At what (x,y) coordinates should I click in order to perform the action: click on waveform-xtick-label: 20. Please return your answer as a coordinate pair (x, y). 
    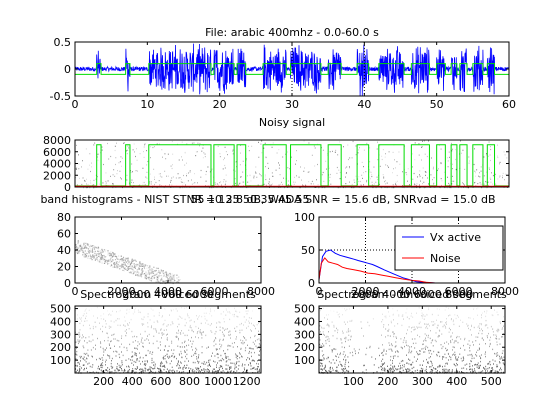
    Looking at the image, I should click on (220, 104).